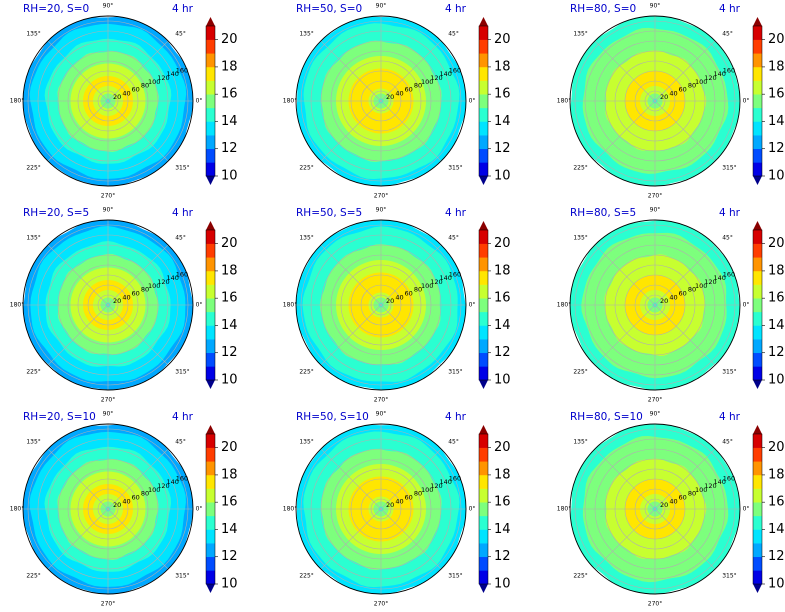 Image resolution: width=785 pixels, height=612 pixels. What do you see at coordinates (603, 213) in the screenshot?
I see `subplot-title: RH=80, S=5` at bounding box center [603, 213].